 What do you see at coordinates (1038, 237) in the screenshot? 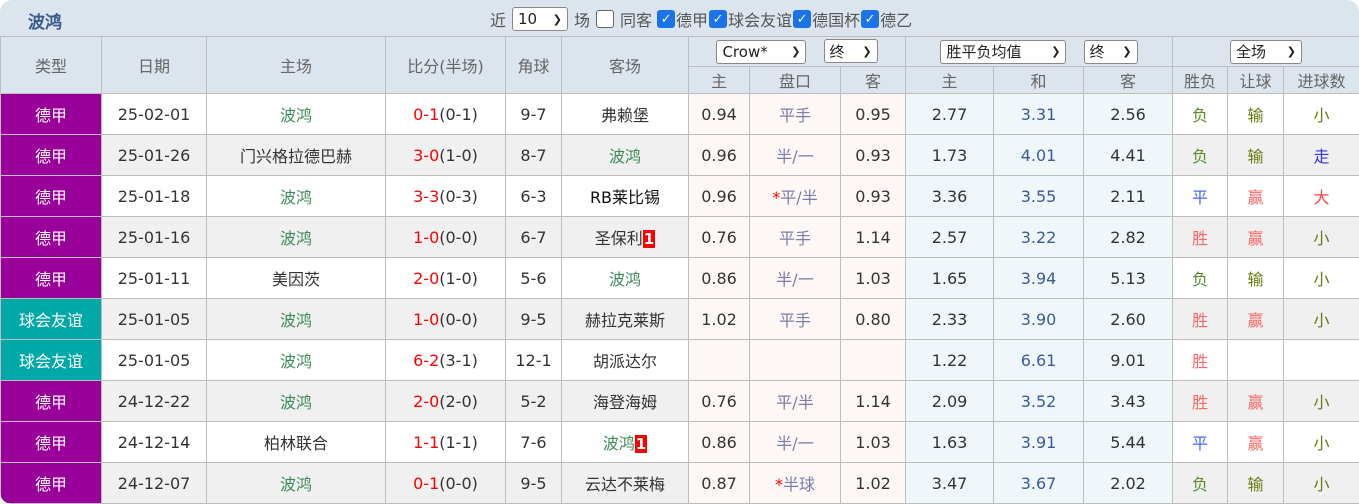
I see `eu-draw-odds: 3.22` at bounding box center [1038, 237].